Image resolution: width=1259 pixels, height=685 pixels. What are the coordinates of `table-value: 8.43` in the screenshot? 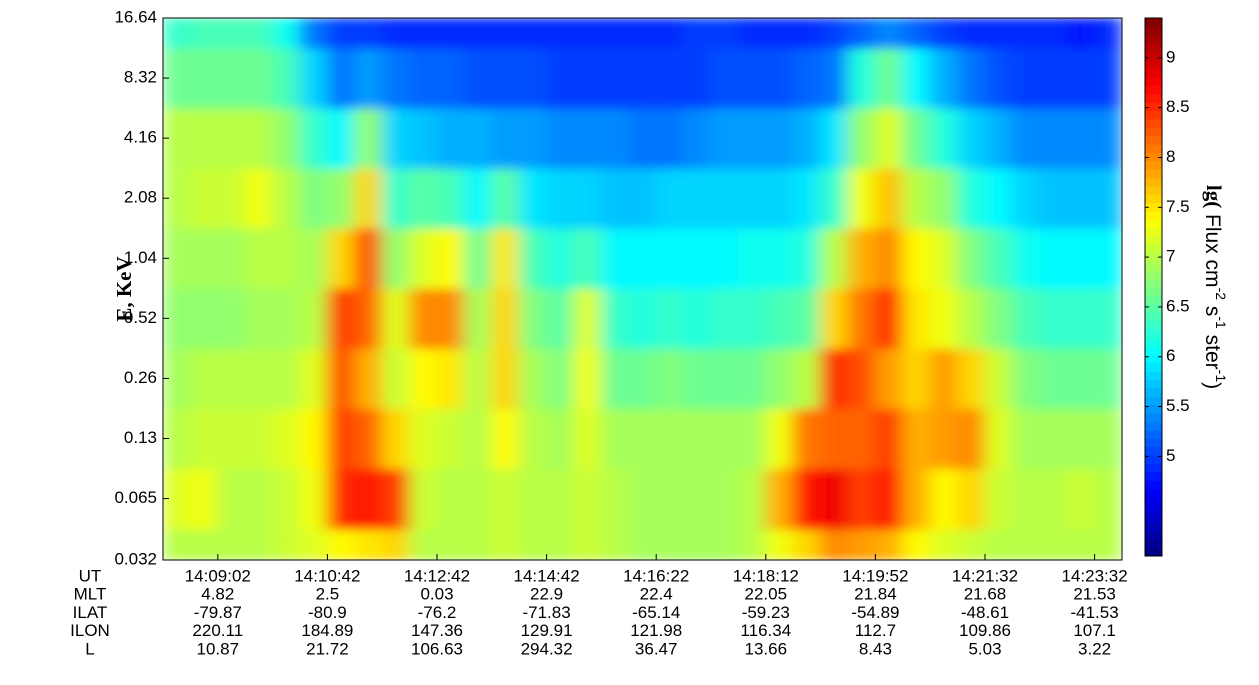 It's located at (875, 648).